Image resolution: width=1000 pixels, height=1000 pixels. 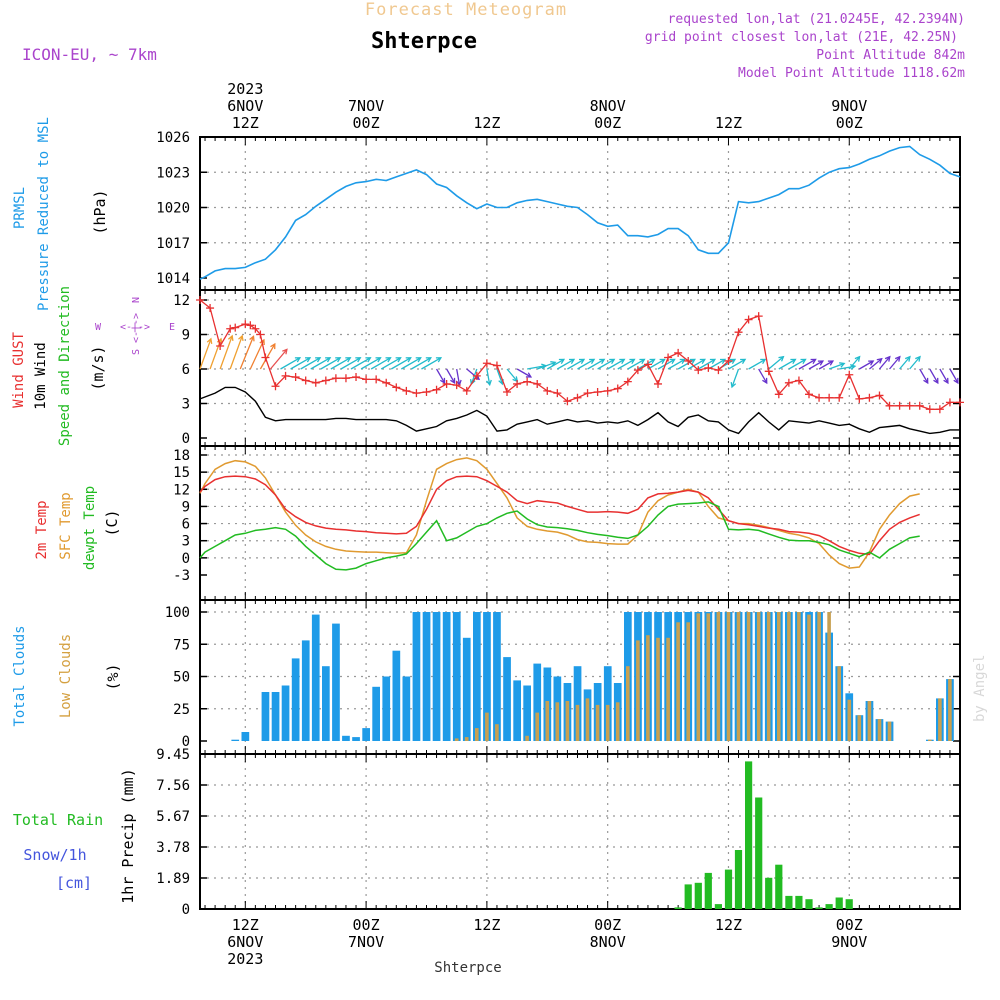 I want to click on y-tick-label: 1023, so click(x=173, y=173).